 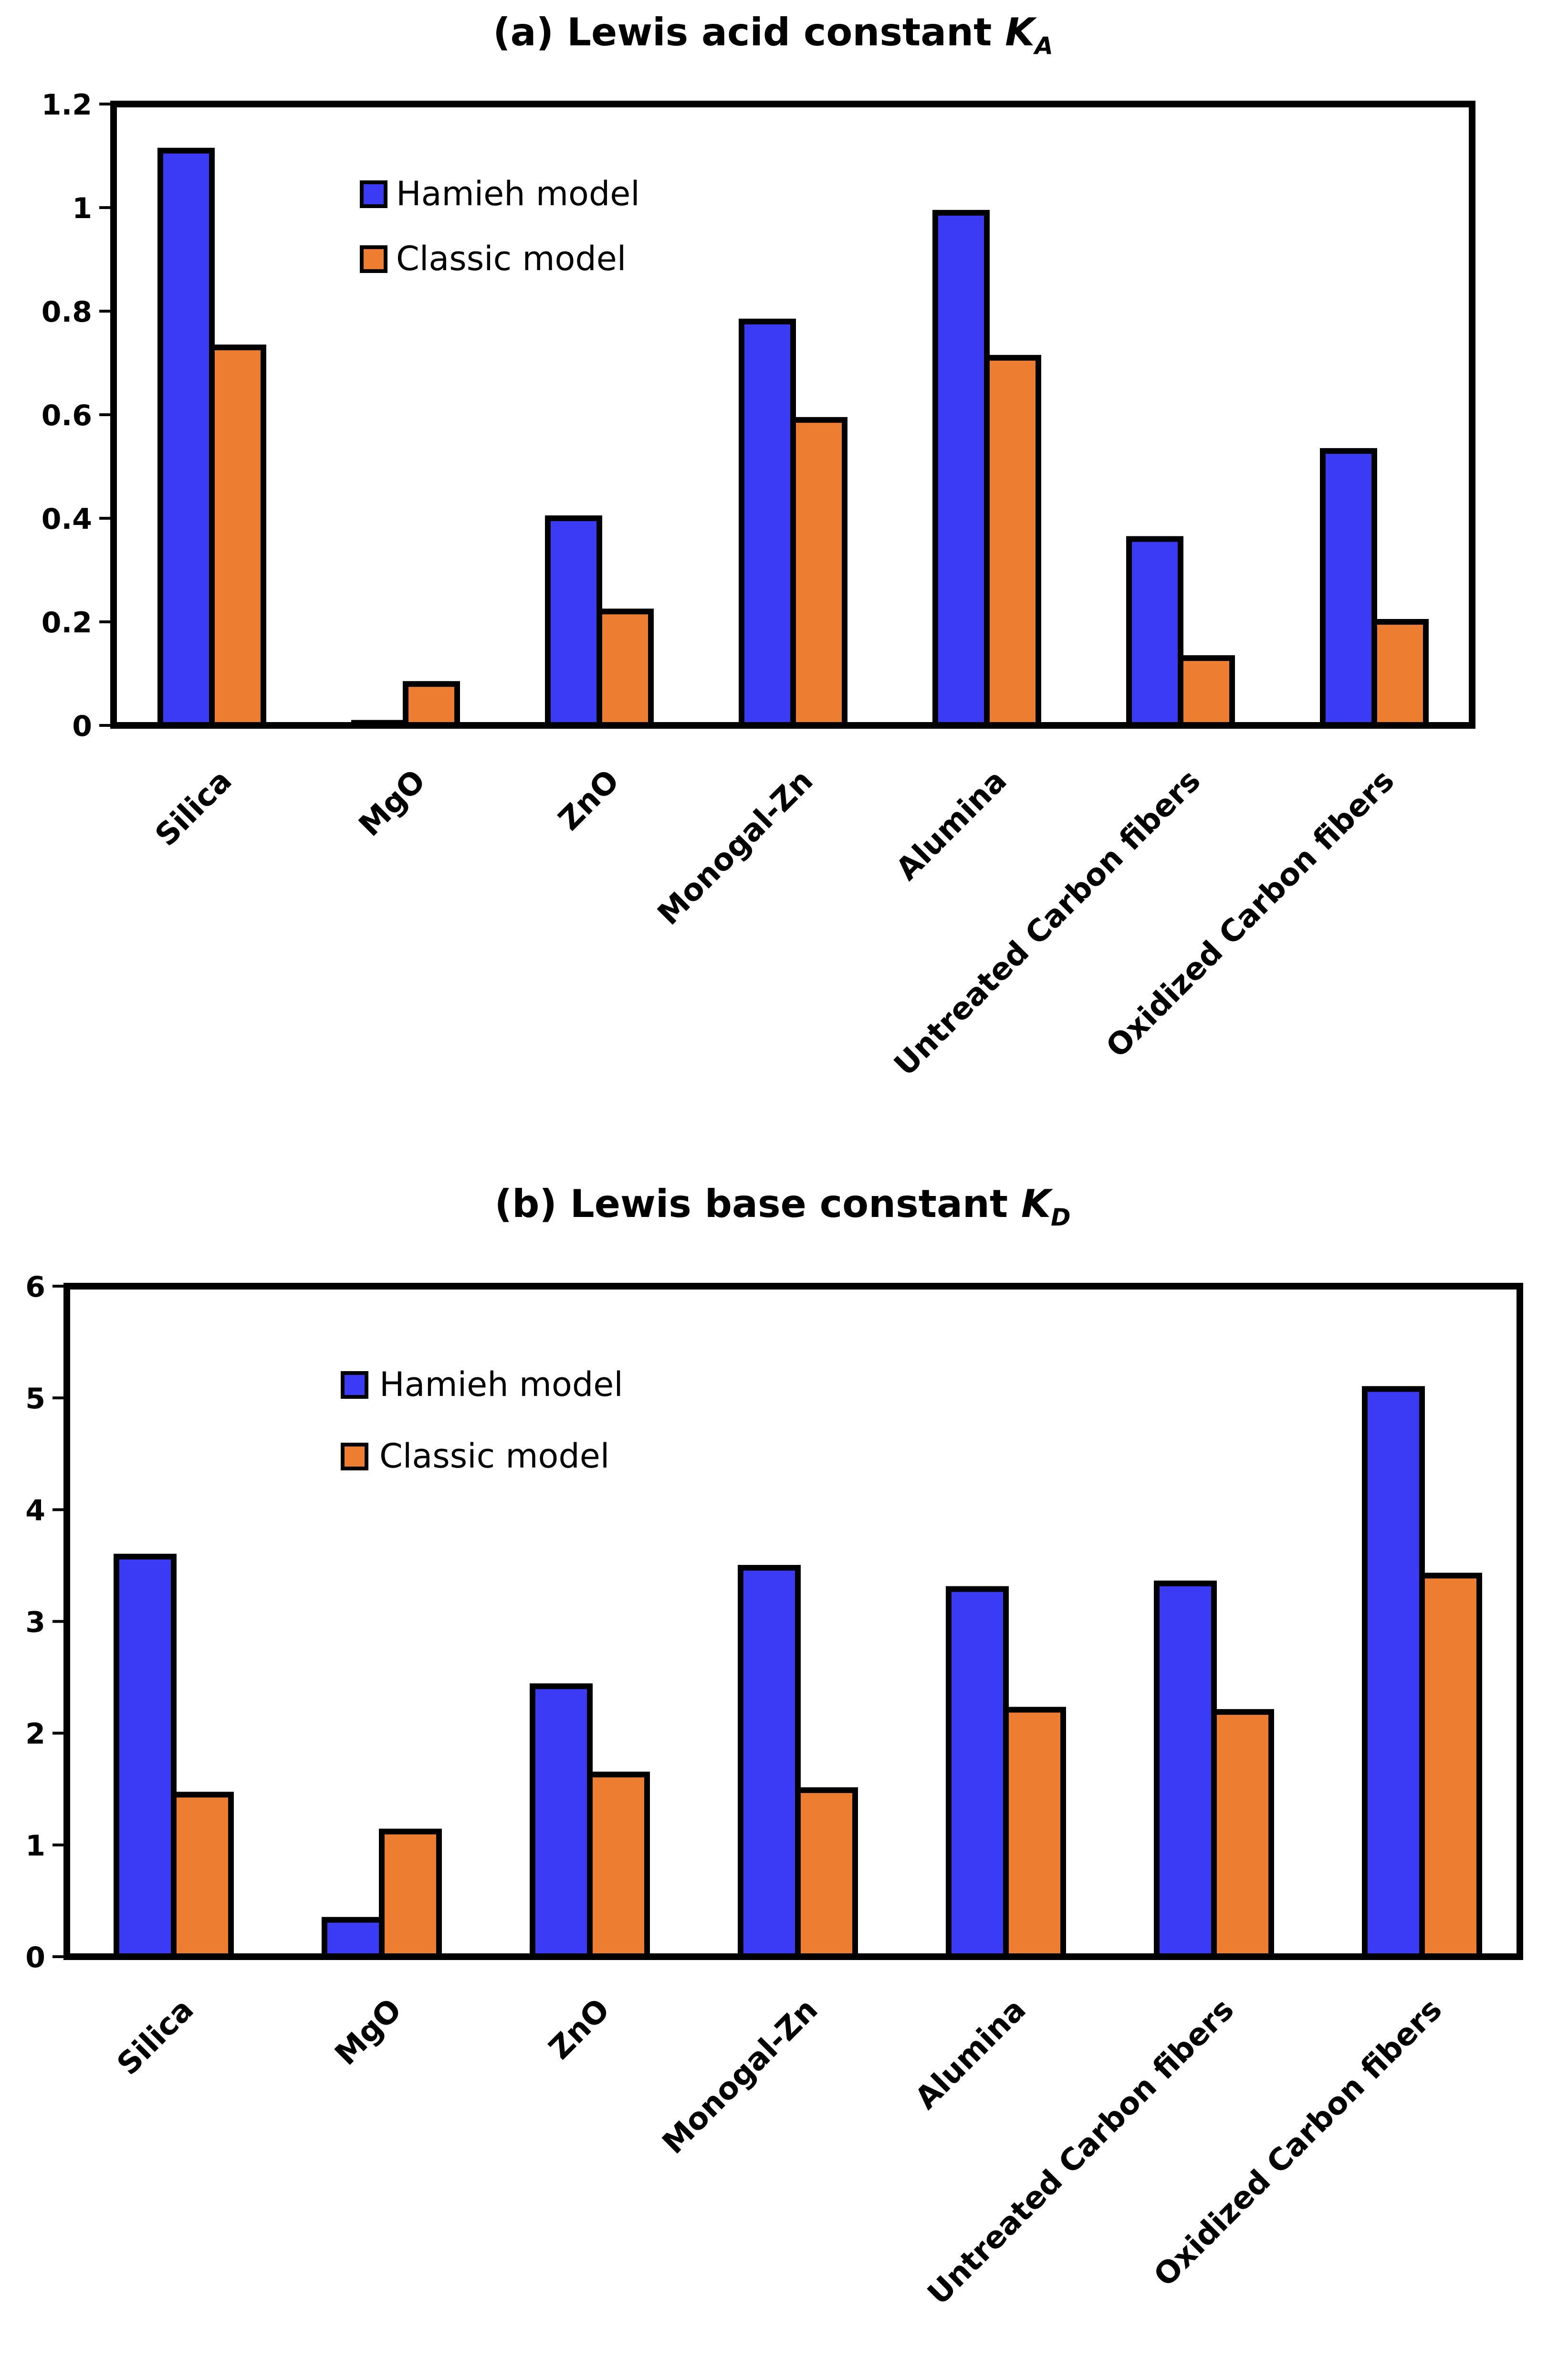 What do you see at coordinates (35, 1287) in the screenshot?
I see `y-tick-label: 6` at bounding box center [35, 1287].